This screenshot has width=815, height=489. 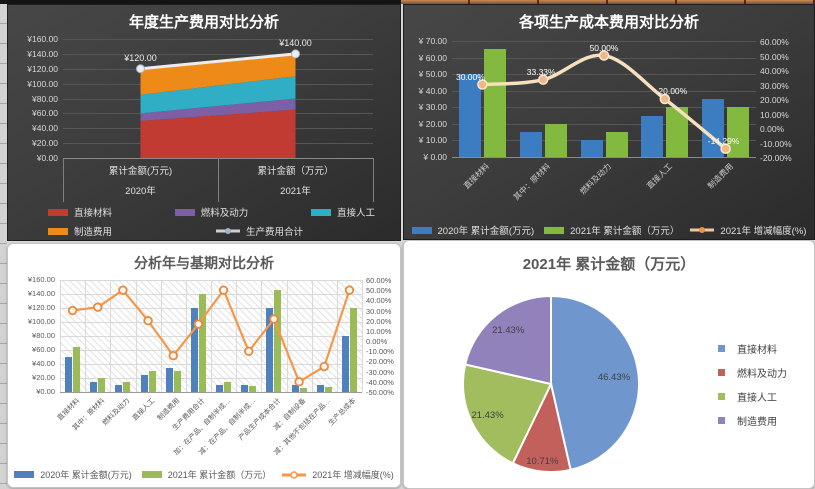 What do you see at coordinates (259, 231) in the screenshot?
I see `legend-item-line: 生产费用合计` at bounding box center [259, 231].